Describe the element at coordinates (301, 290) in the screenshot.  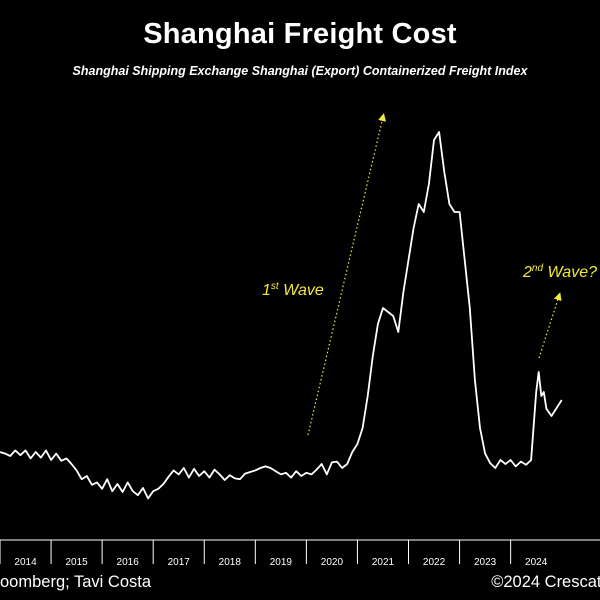
I see `first-wave-word: Wave` at that location.